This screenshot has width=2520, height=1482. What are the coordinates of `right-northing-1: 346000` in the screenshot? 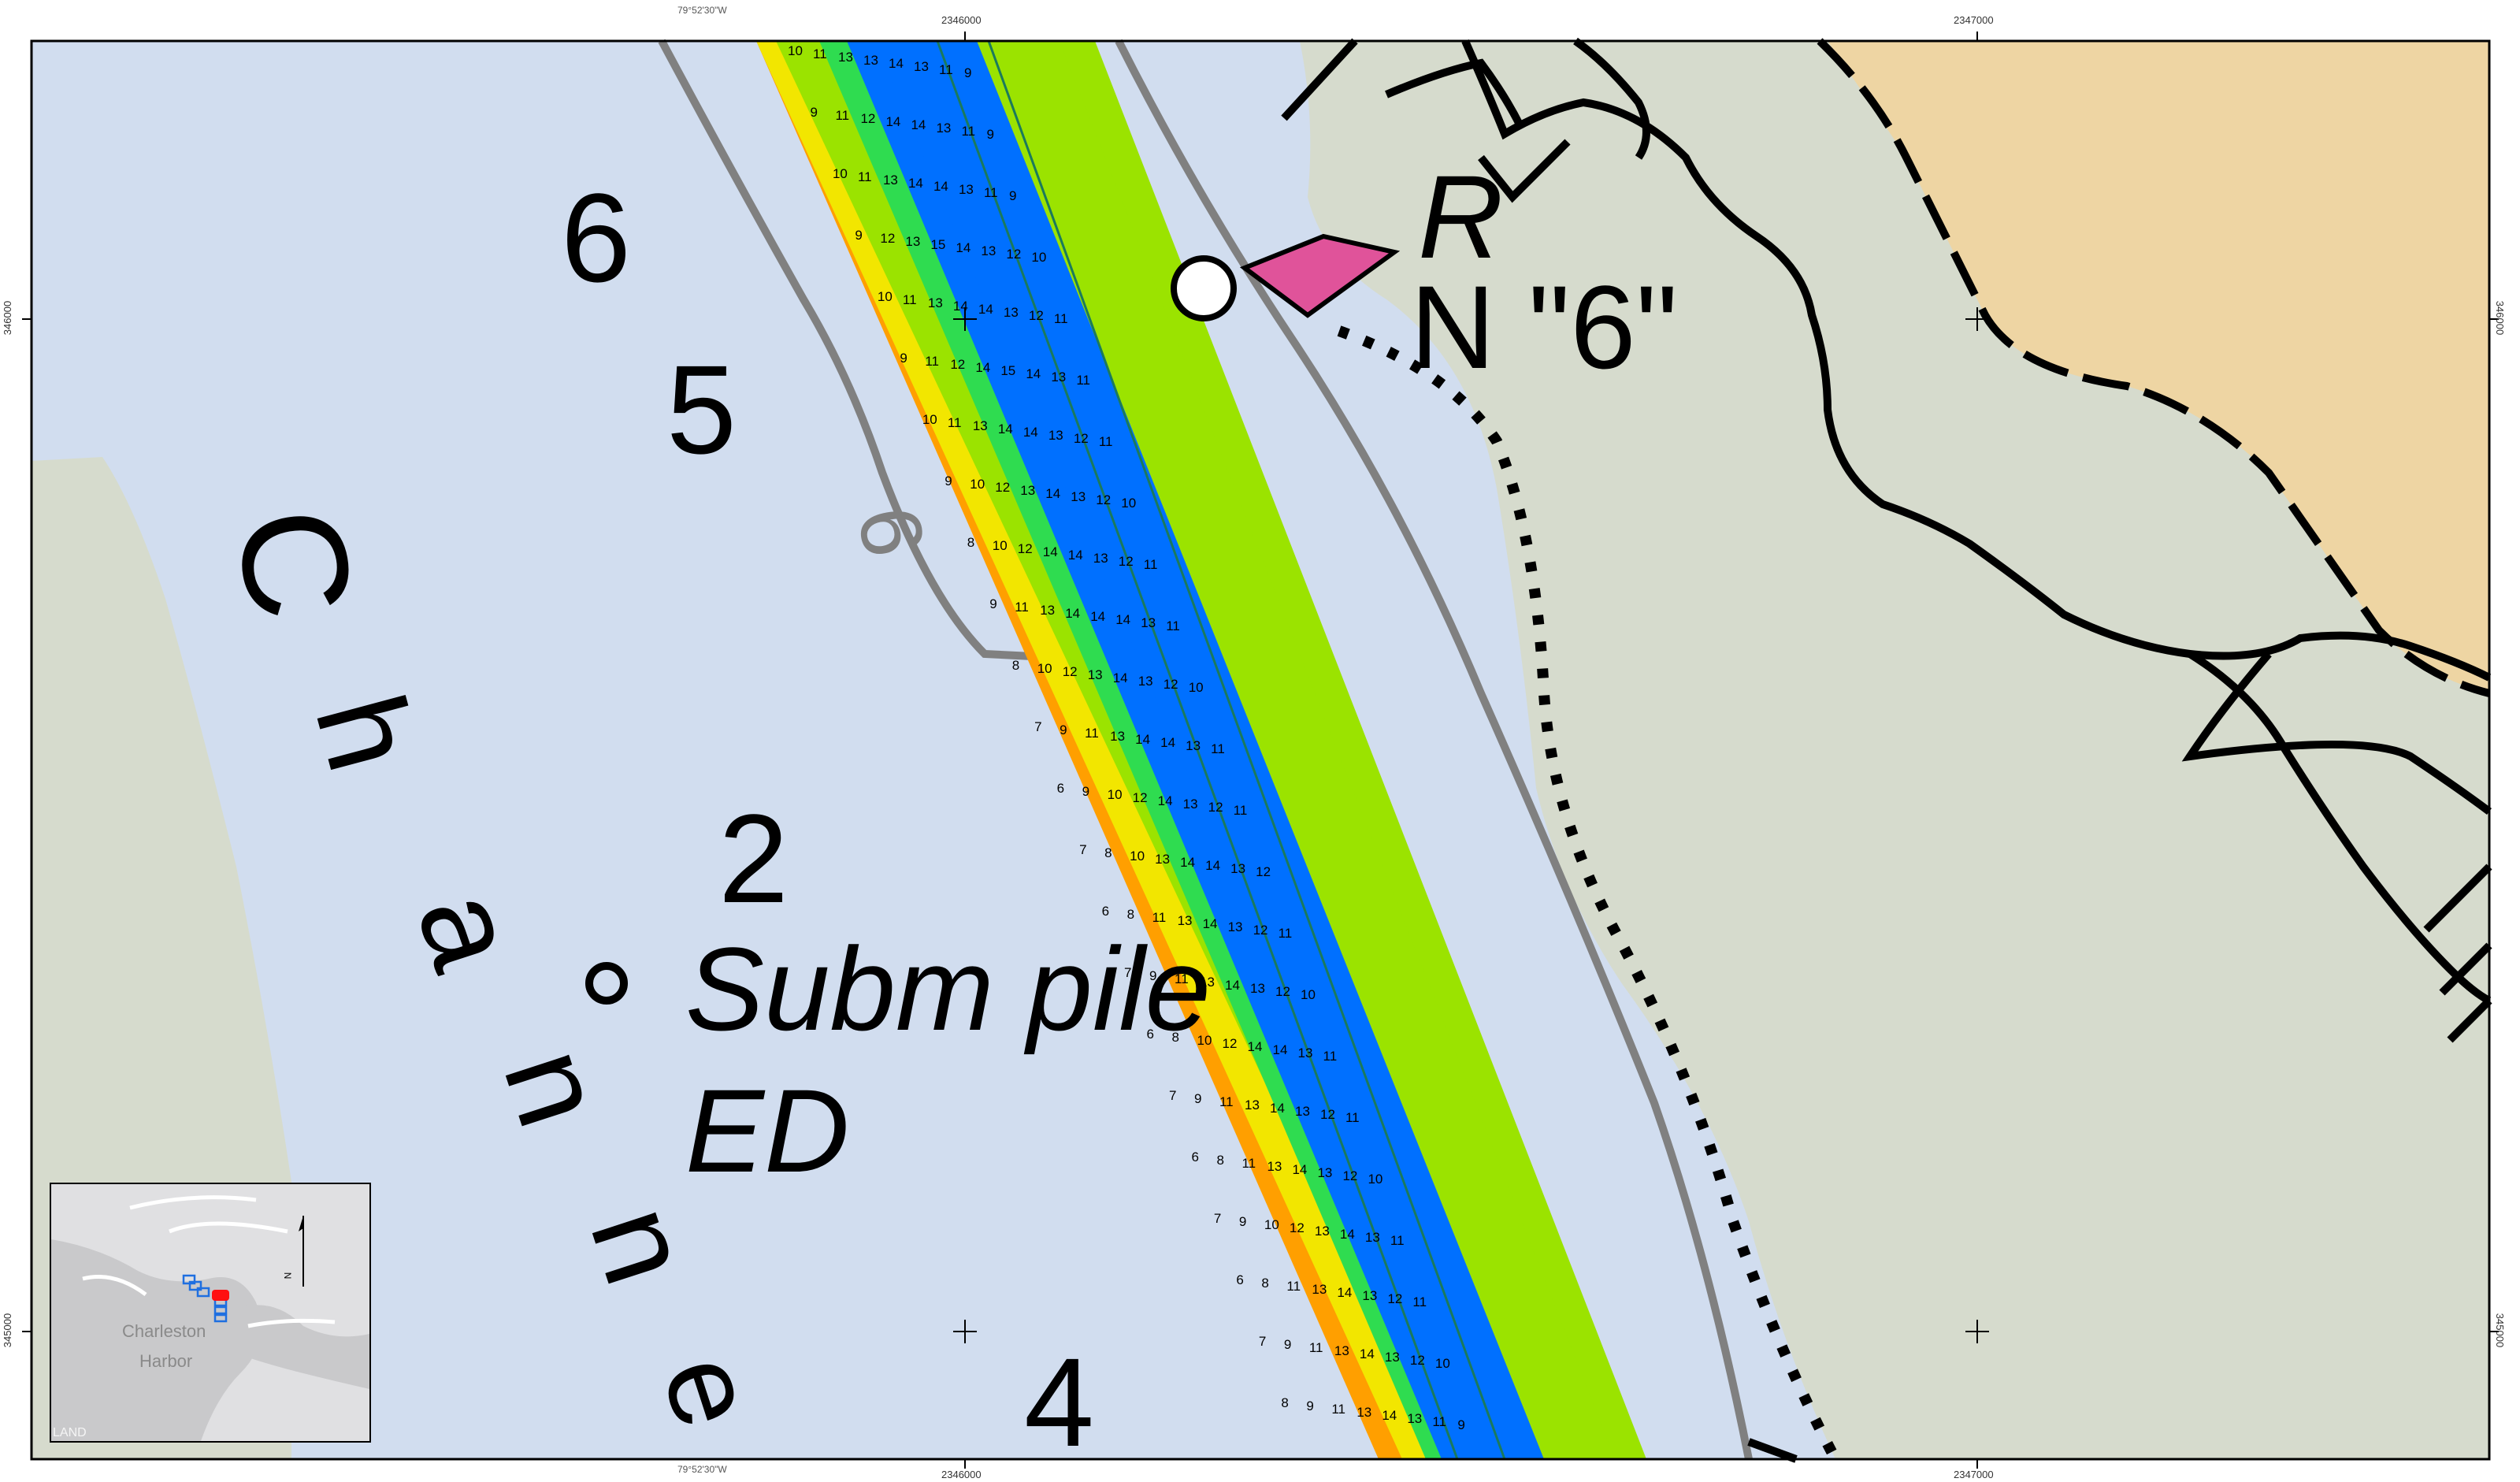 It's located at (2500, 318).